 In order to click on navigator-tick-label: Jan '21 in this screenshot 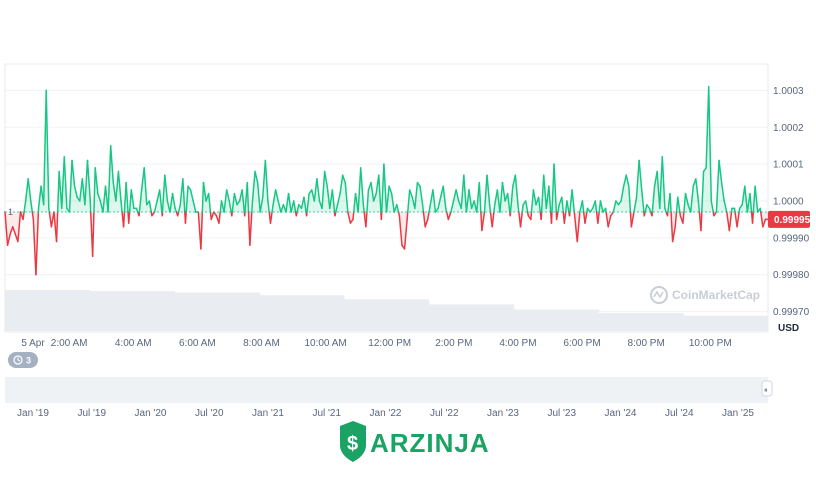, I will do `click(268, 413)`.